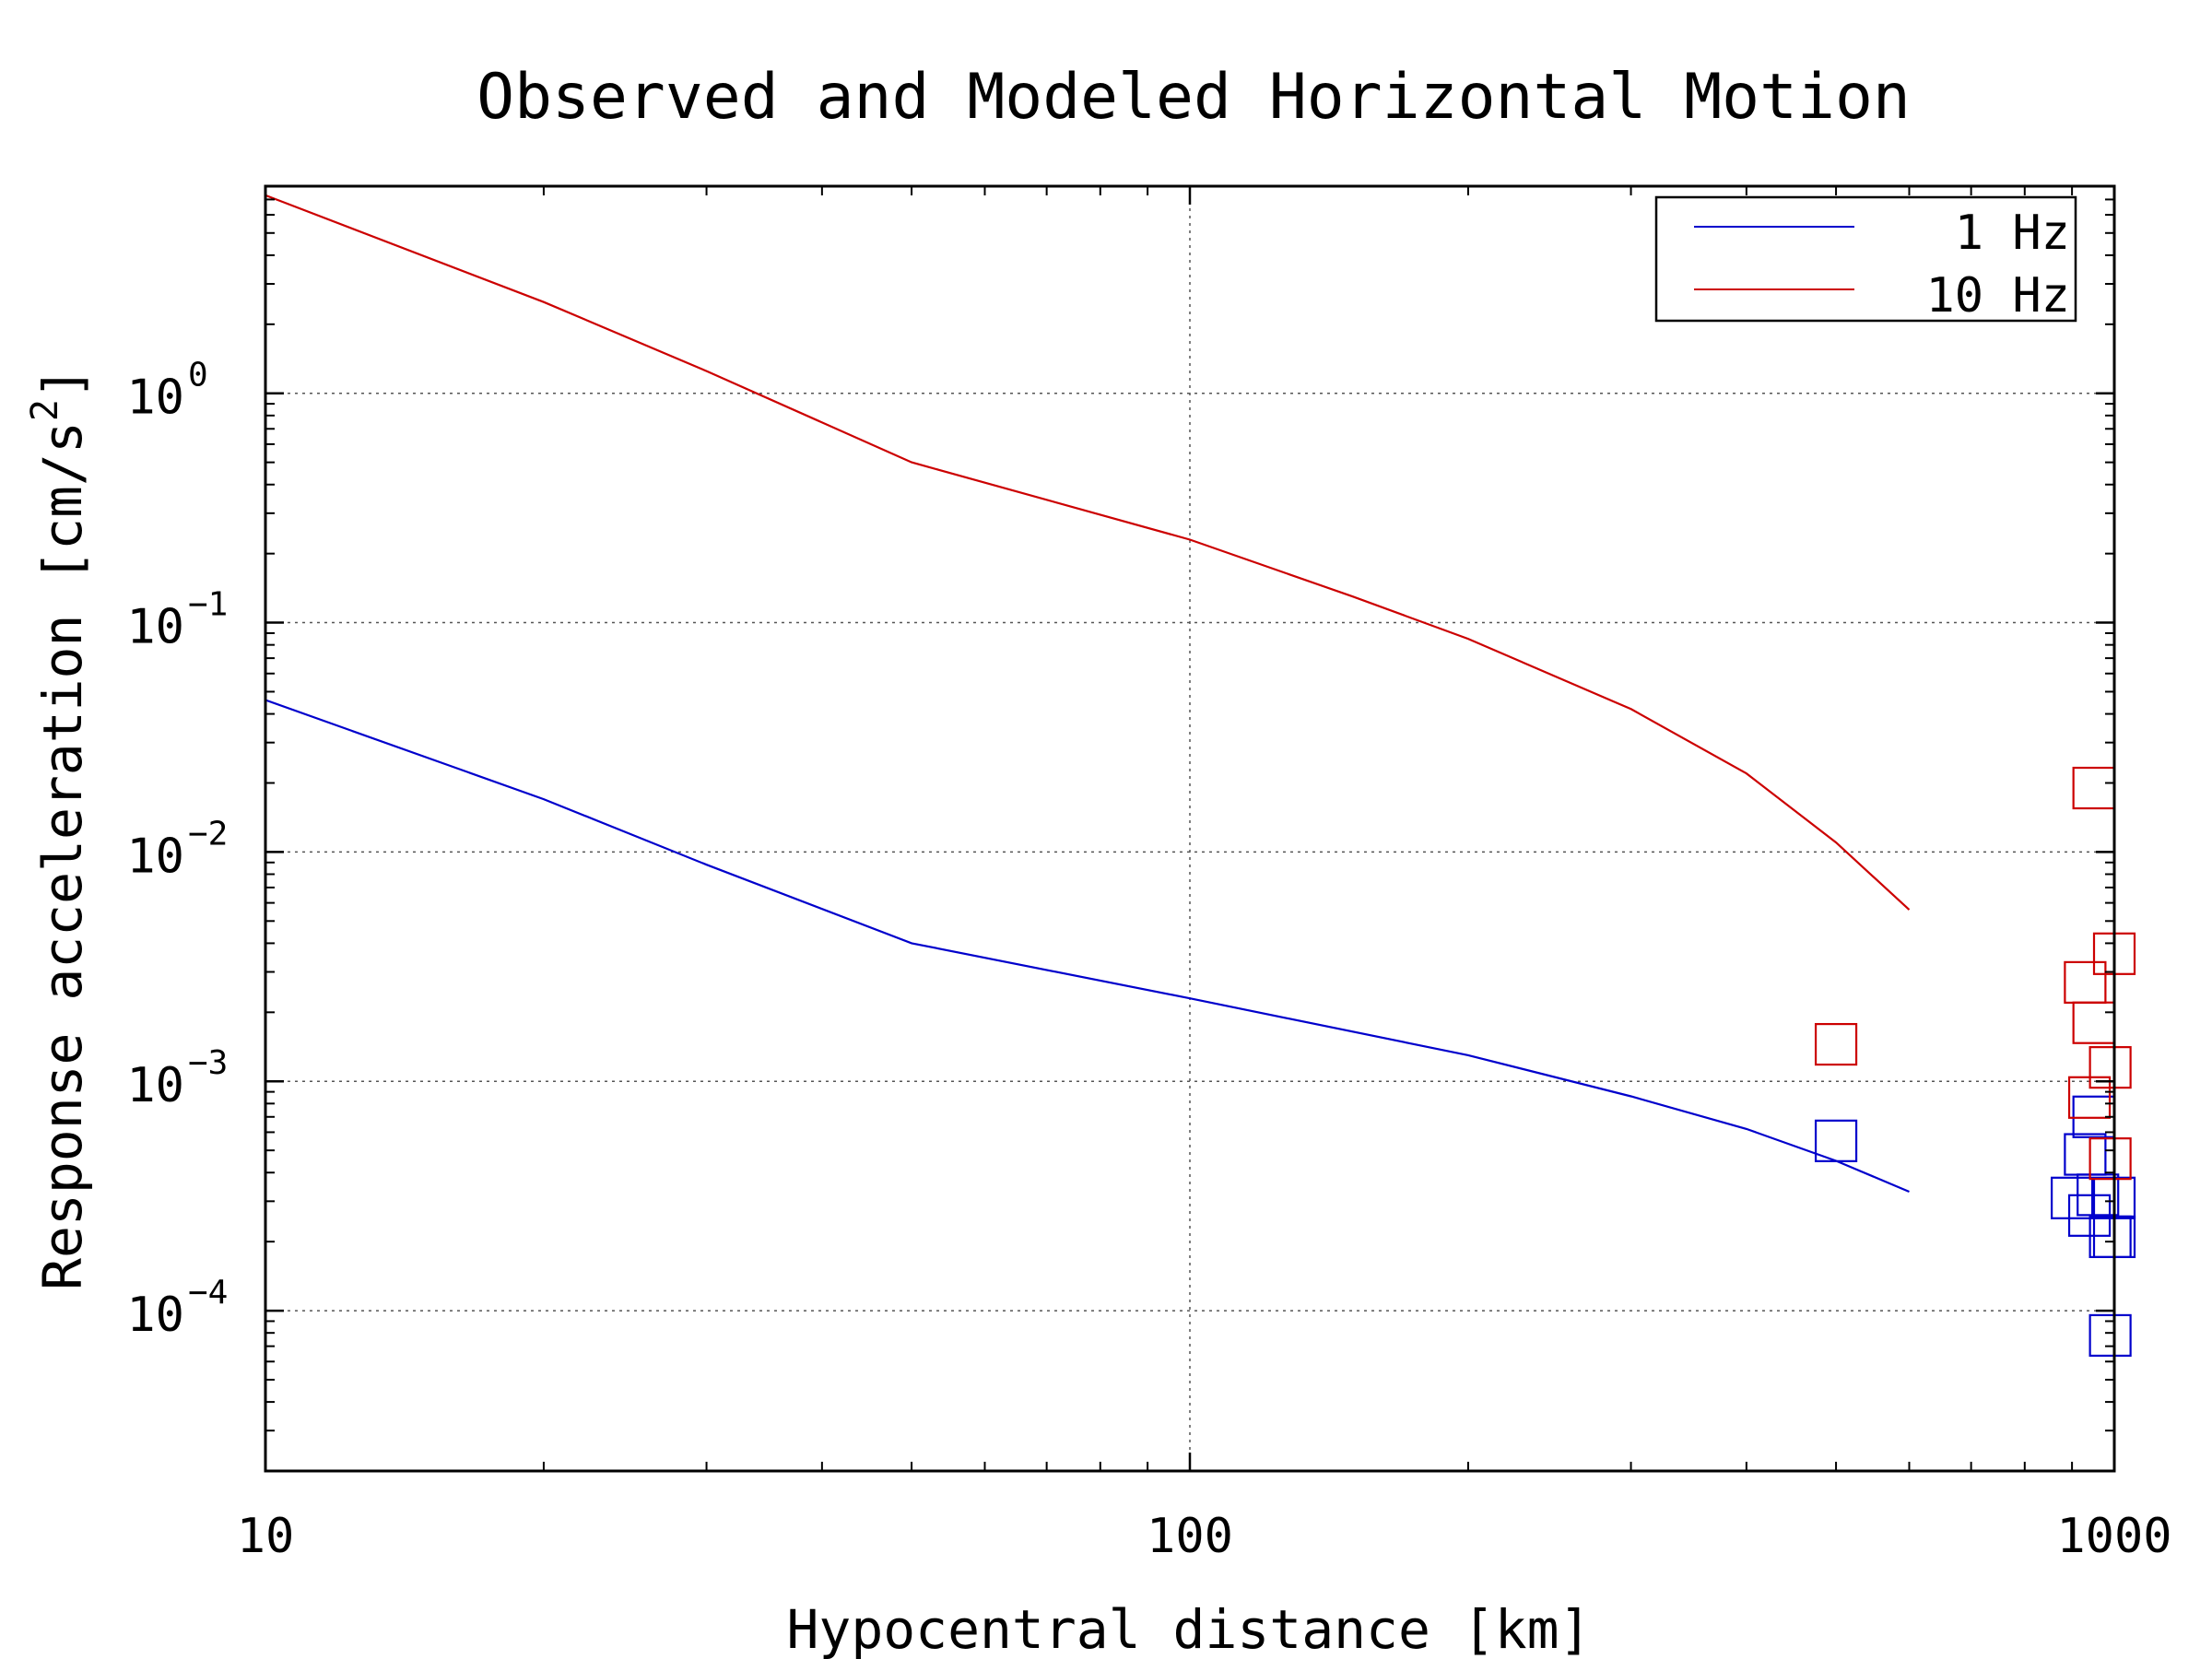  What do you see at coordinates (155, 627) in the screenshot?
I see `y-tick-label-1: 10` at bounding box center [155, 627].